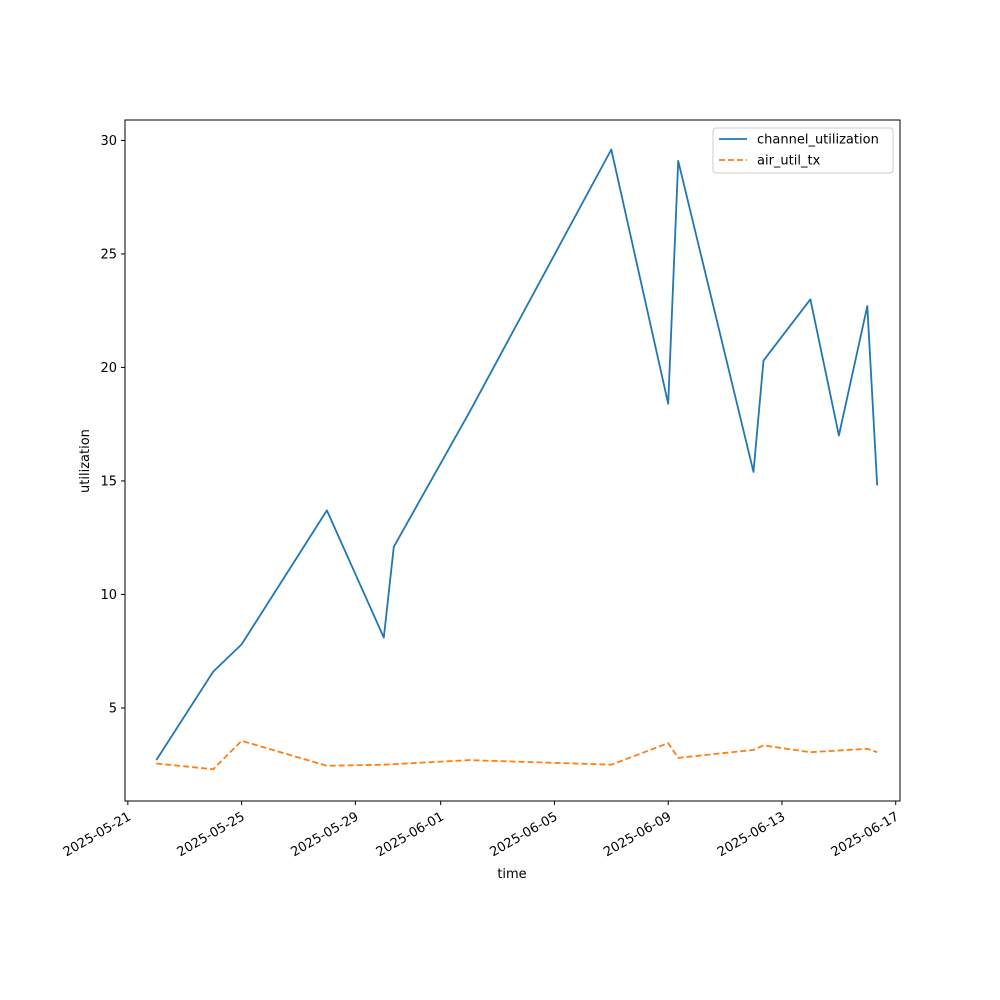  What do you see at coordinates (511, 874) in the screenshot?
I see `x-axis-label: time` at bounding box center [511, 874].